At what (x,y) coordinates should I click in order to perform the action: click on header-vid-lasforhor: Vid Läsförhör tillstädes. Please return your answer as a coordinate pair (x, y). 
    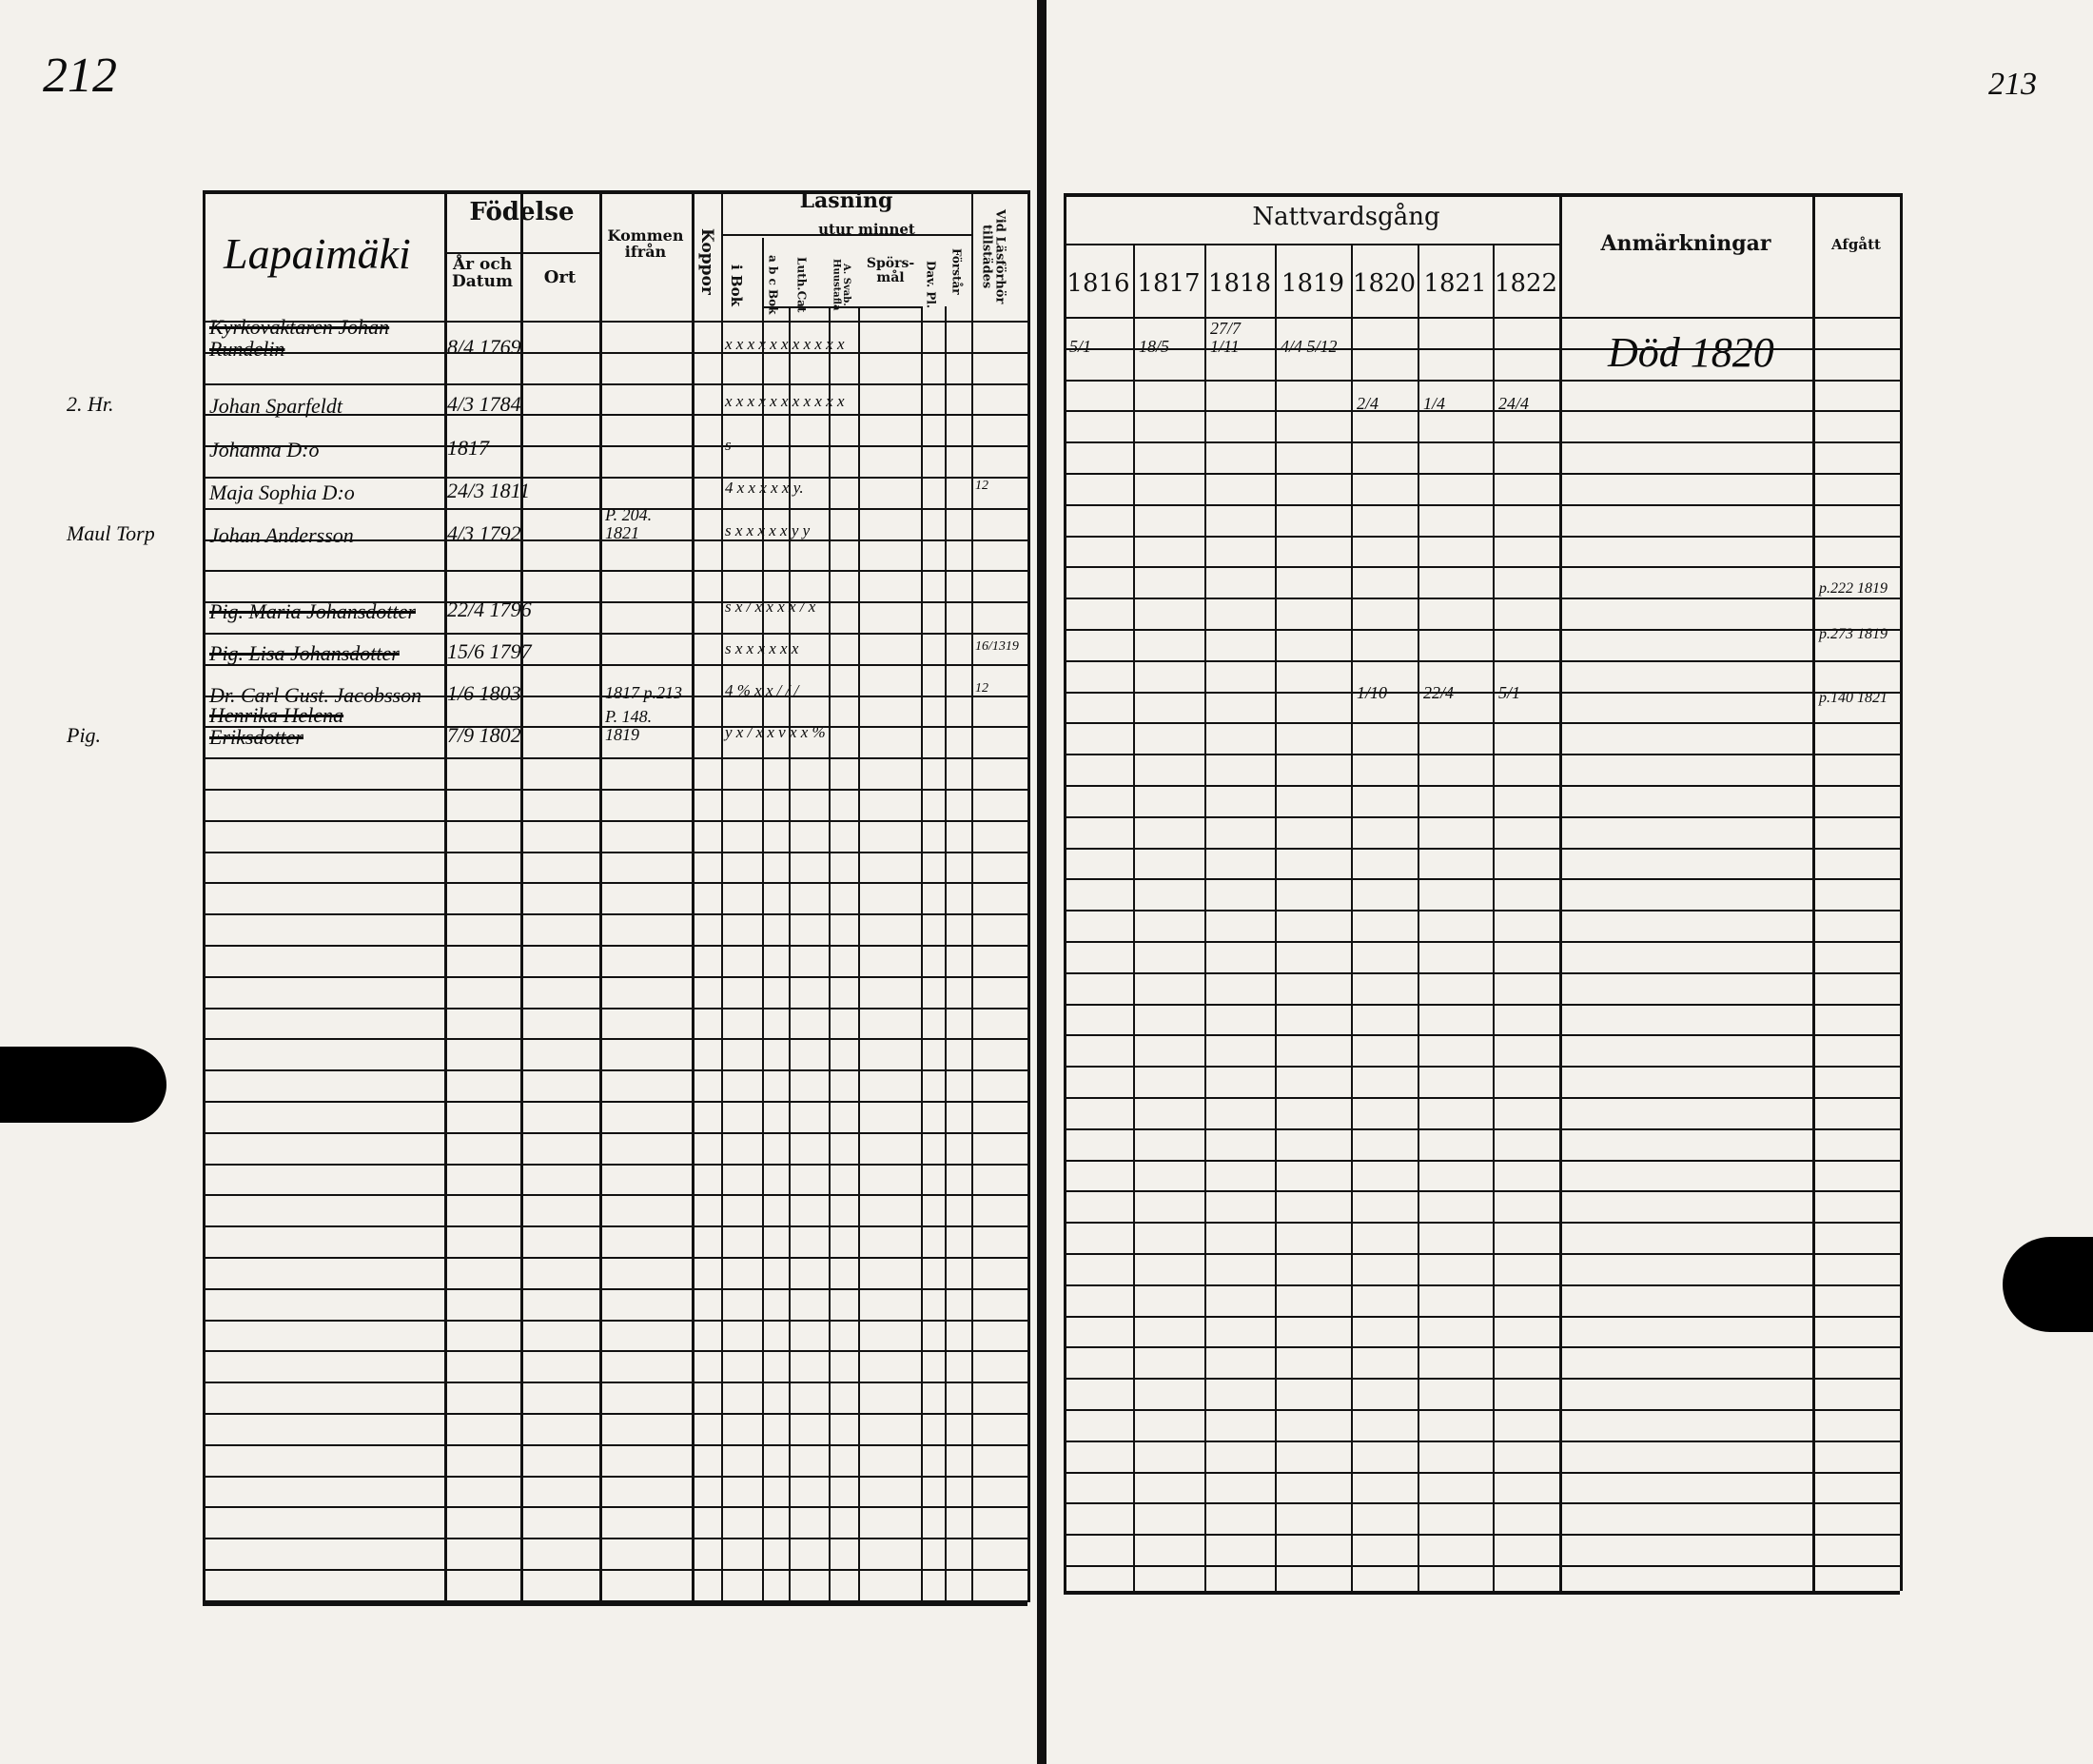
    Looking at the image, I should click on (993, 256).